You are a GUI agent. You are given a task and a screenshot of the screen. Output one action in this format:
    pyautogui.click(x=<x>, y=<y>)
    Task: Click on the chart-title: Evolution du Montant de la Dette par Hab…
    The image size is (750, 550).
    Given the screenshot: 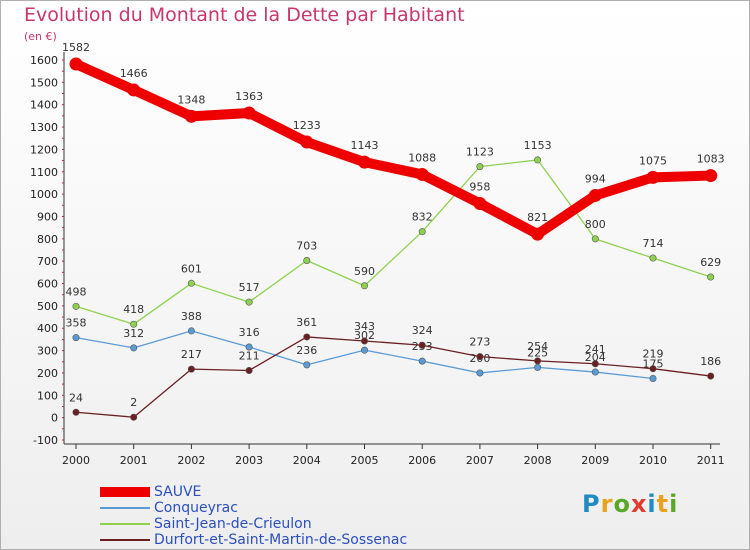 What is the action you would take?
    pyautogui.click(x=244, y=15)
    